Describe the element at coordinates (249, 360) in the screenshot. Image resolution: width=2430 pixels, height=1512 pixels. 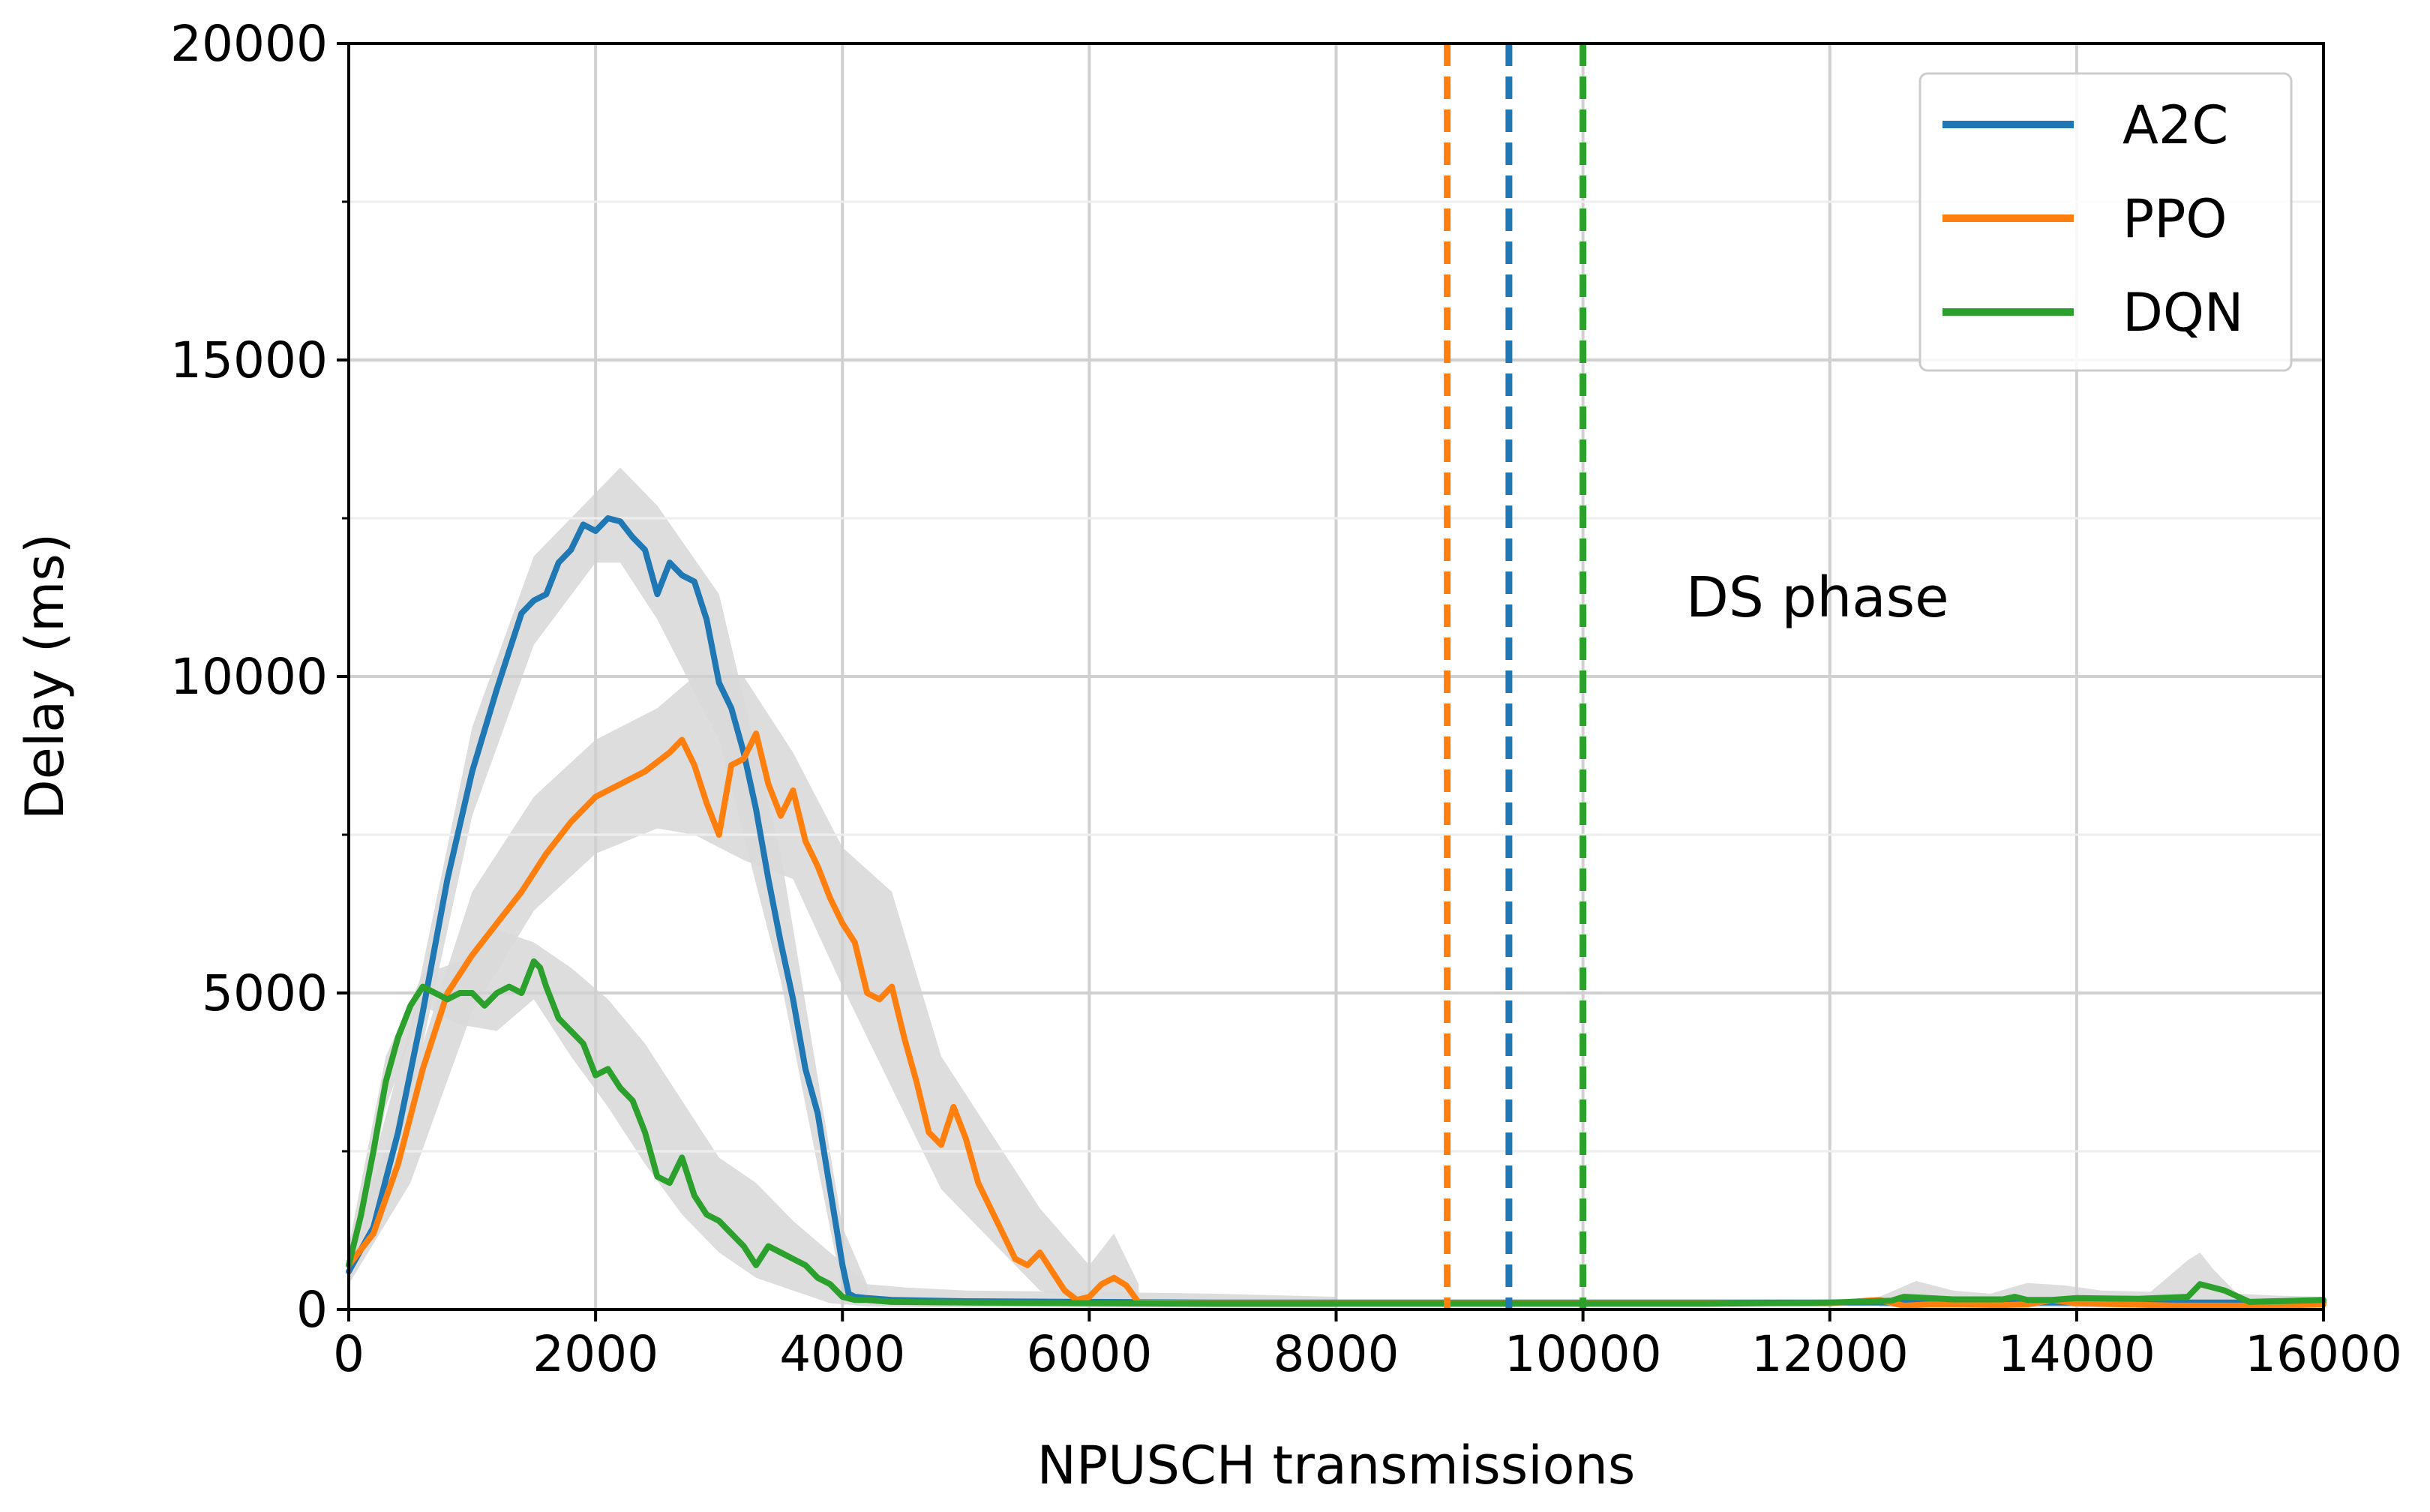
I see `y-tick-label: 15000` at that location.